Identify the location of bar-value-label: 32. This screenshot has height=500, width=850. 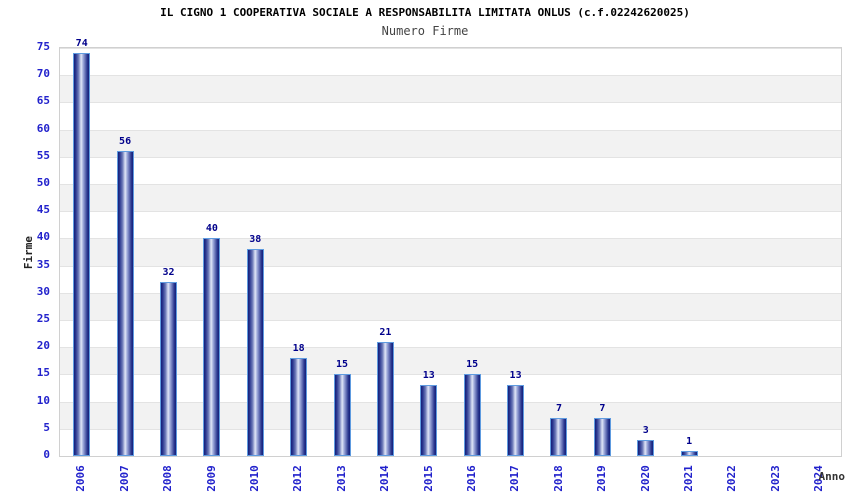
(168, 272).